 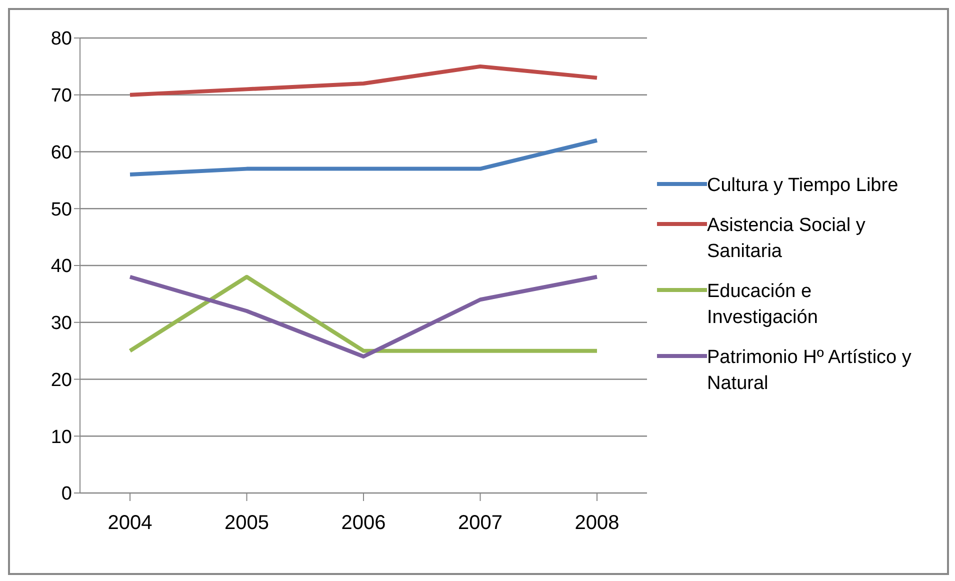 What do you see at coordinates (246, 523) in the screenshot?
I see `x-tick-label: 2005` at bounding box center [246, 523].